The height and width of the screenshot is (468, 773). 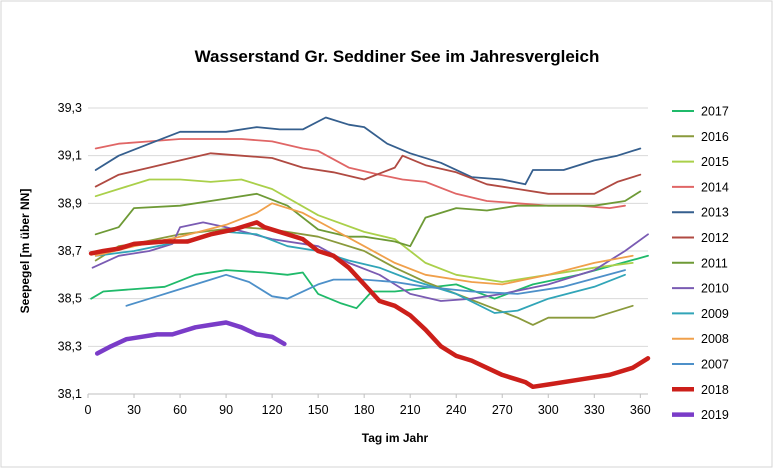 What do you see at coordinates (70, 203) in the screenshot?
I see `y-tick-label: 38,9` at bounding box center [70, 203].